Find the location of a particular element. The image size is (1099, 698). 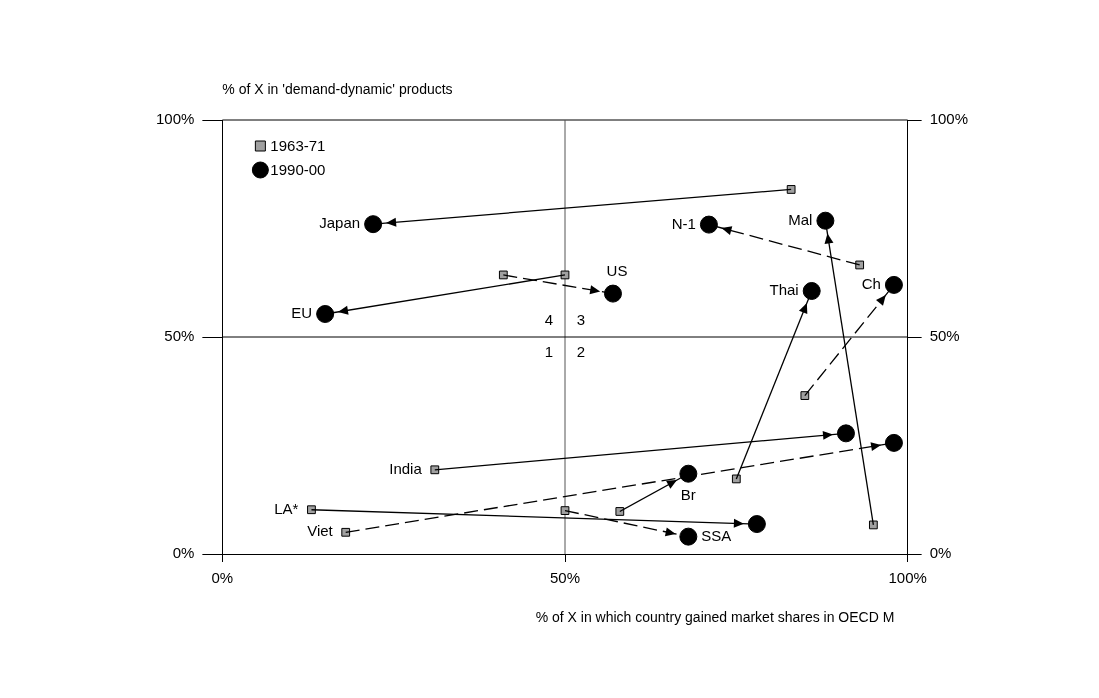

annotation: EU is located at coordinates (302, 313).